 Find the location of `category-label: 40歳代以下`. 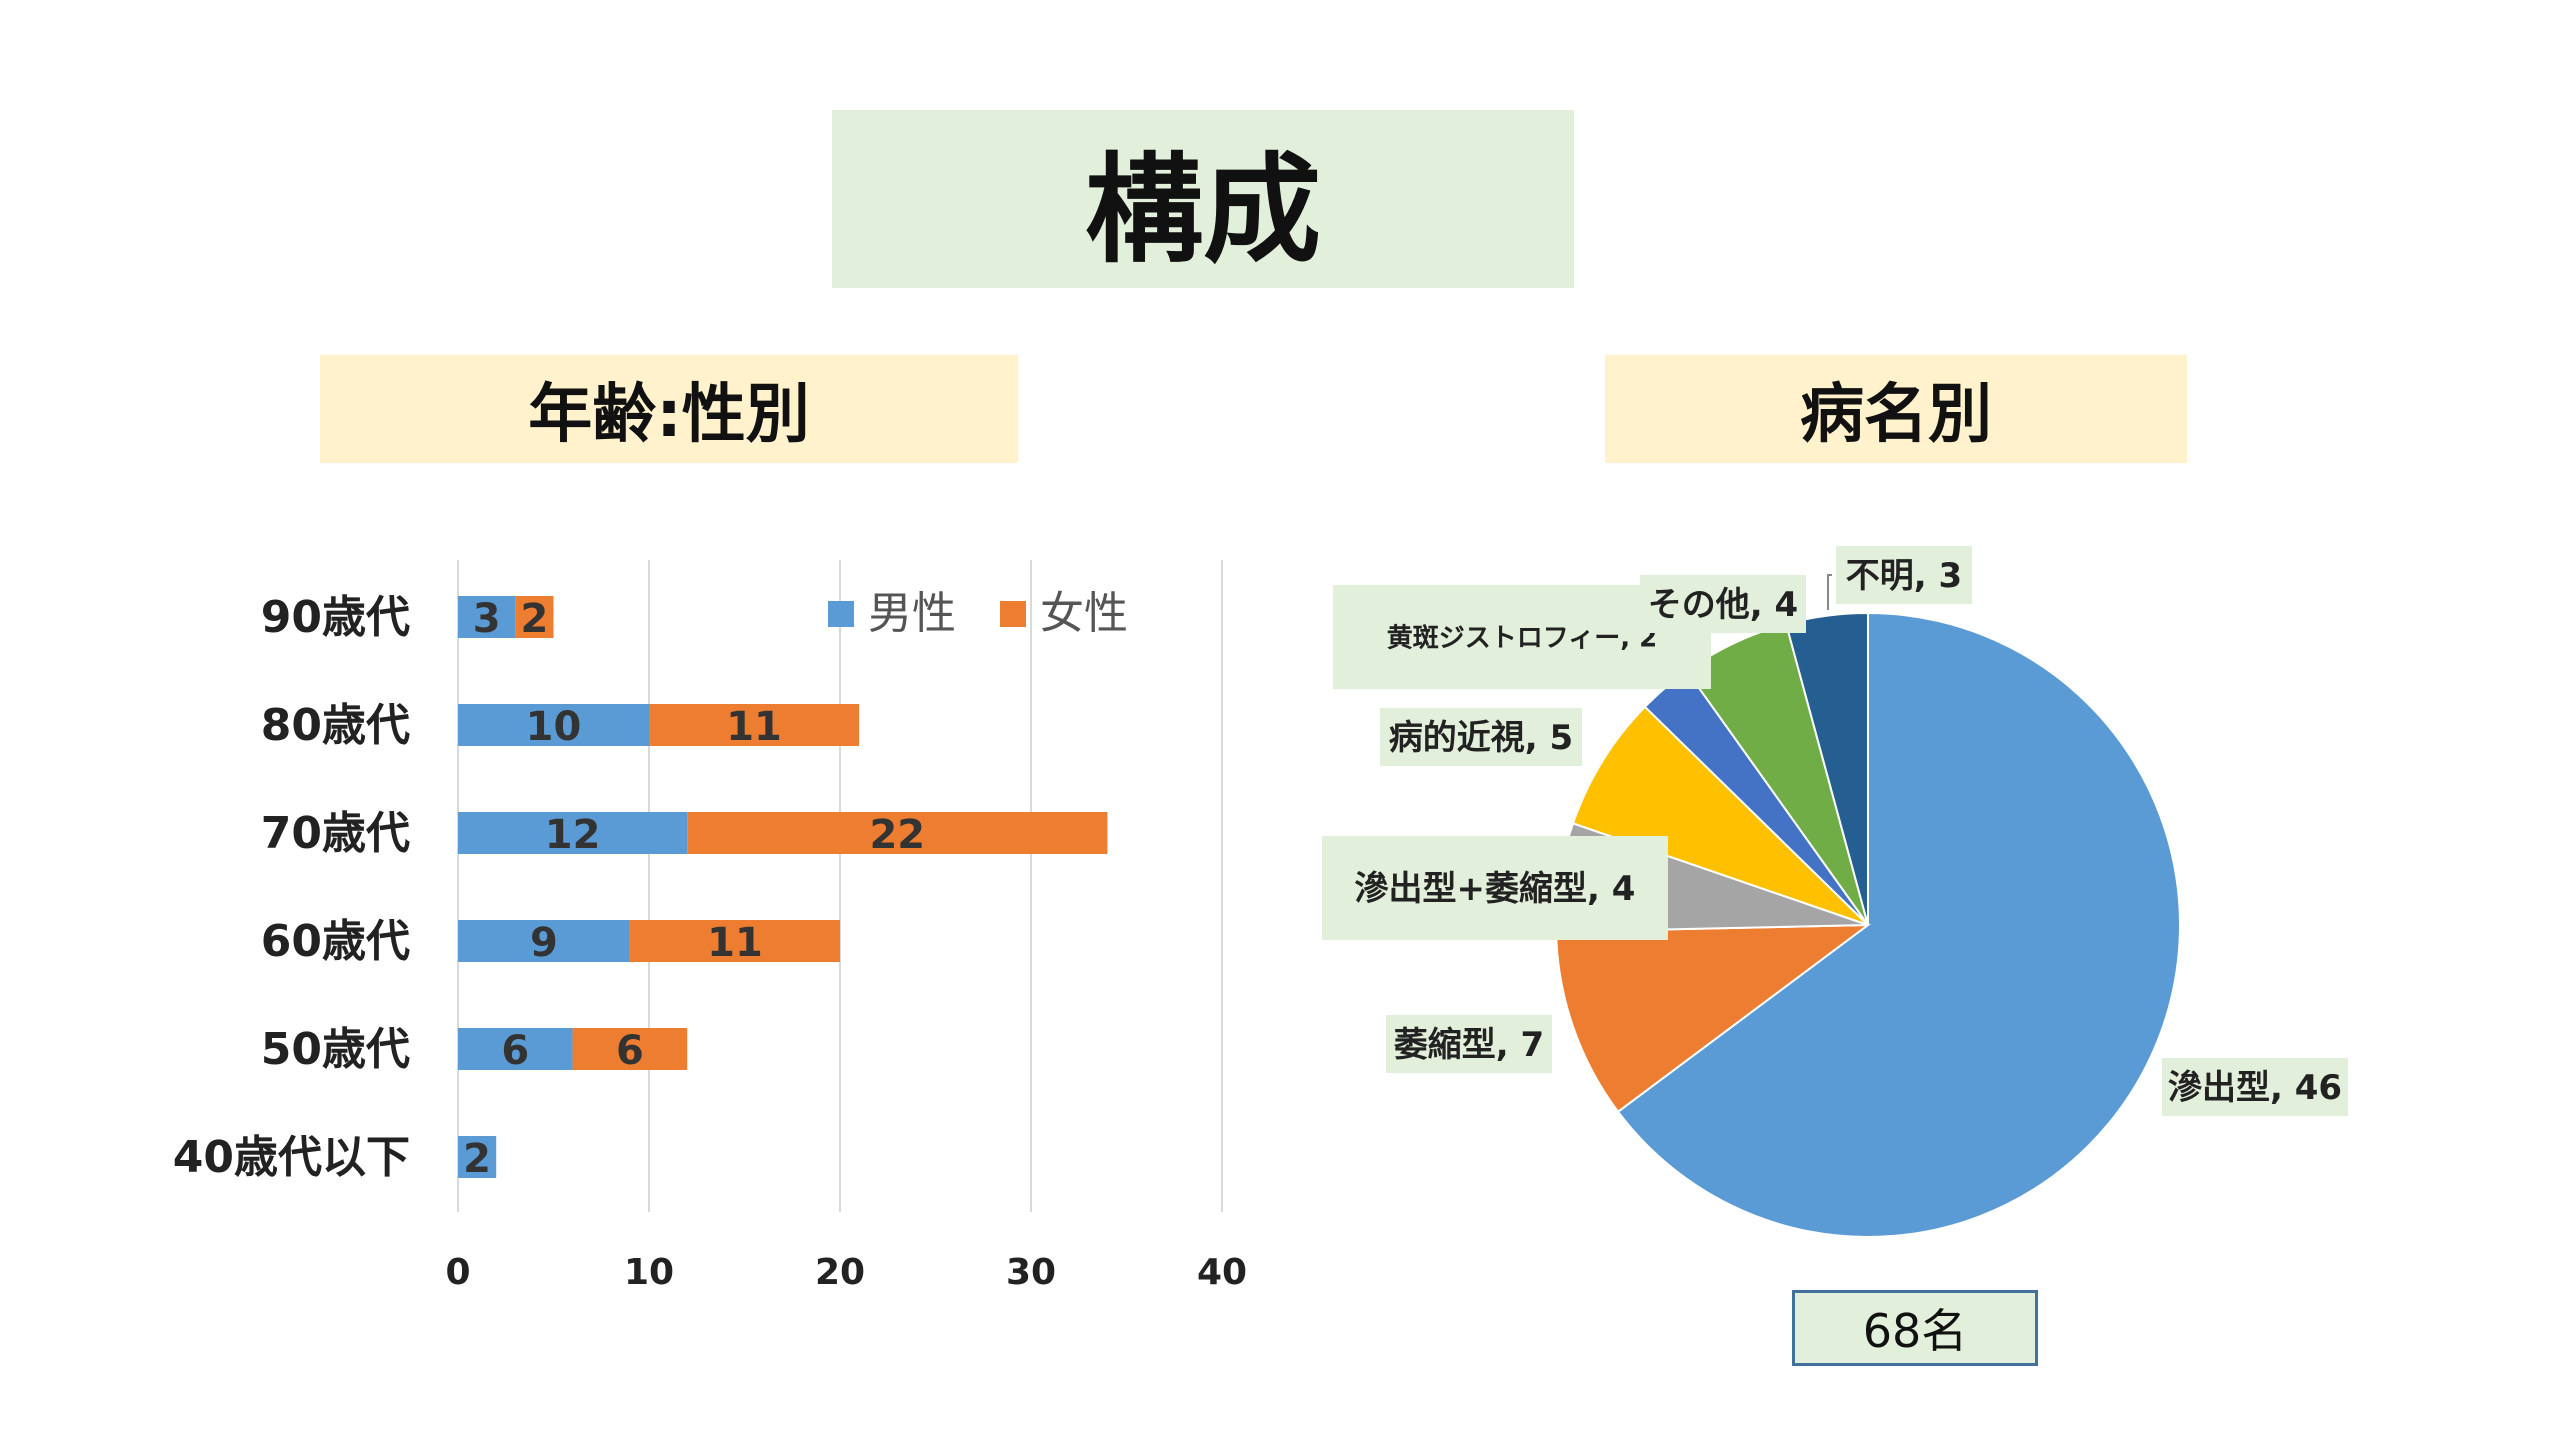

category-label: 40歳代以下 is located at coordinates (291, 1157).